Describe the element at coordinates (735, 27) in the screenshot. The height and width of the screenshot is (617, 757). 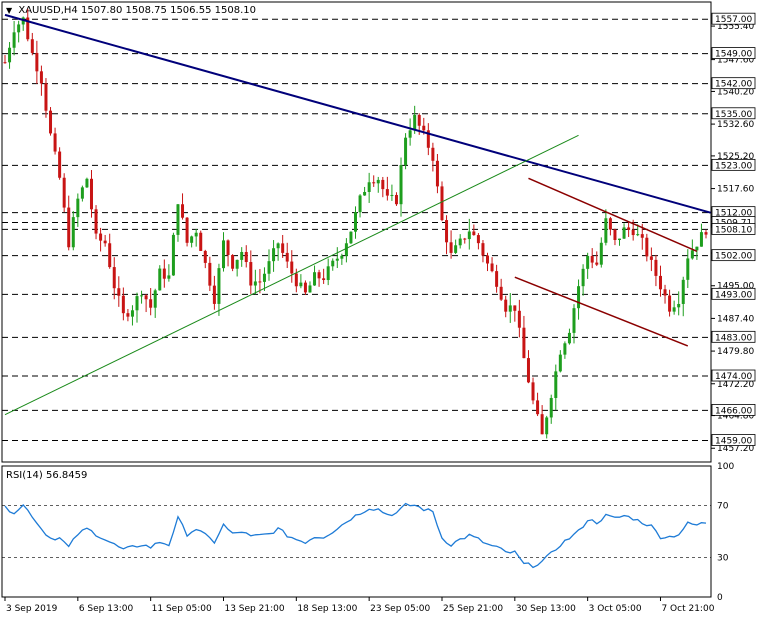
I see `price-tick-label: 1555.40` at that location.